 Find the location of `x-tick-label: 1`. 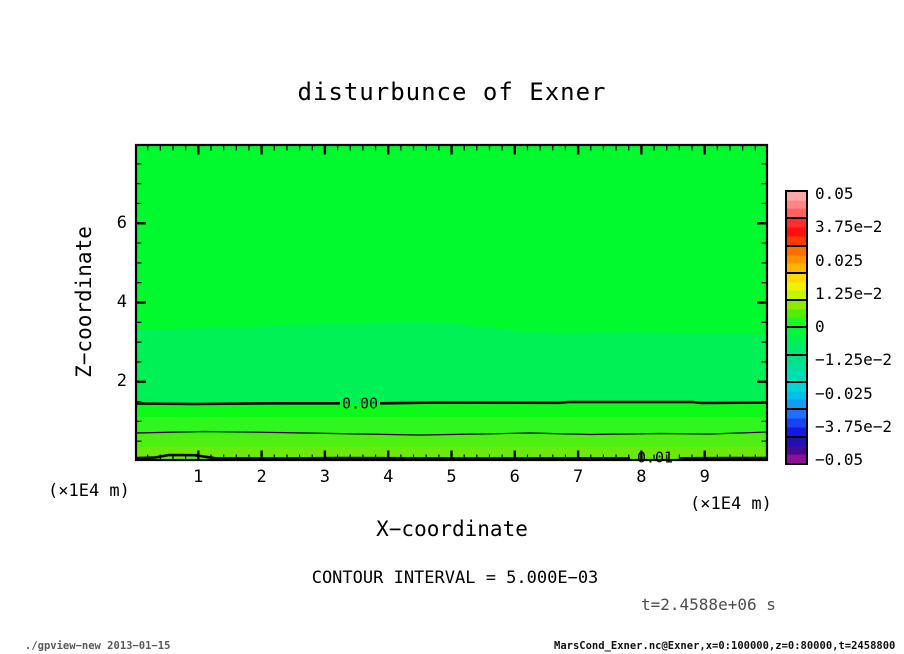

x-tick-label: 1 is located at coordinates (198, 477).